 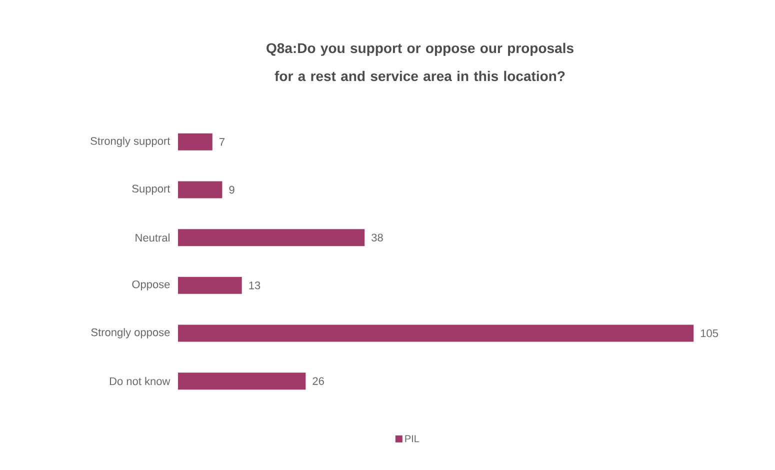 What do you see at coordinates (221, 142) in the screenshot?
I see `data-label: 7` at bounding box center [221, 142].